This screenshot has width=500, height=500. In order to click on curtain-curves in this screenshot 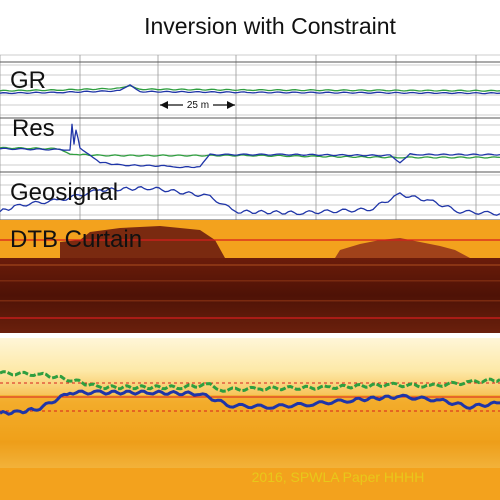, I will do `click(250, 393)`.